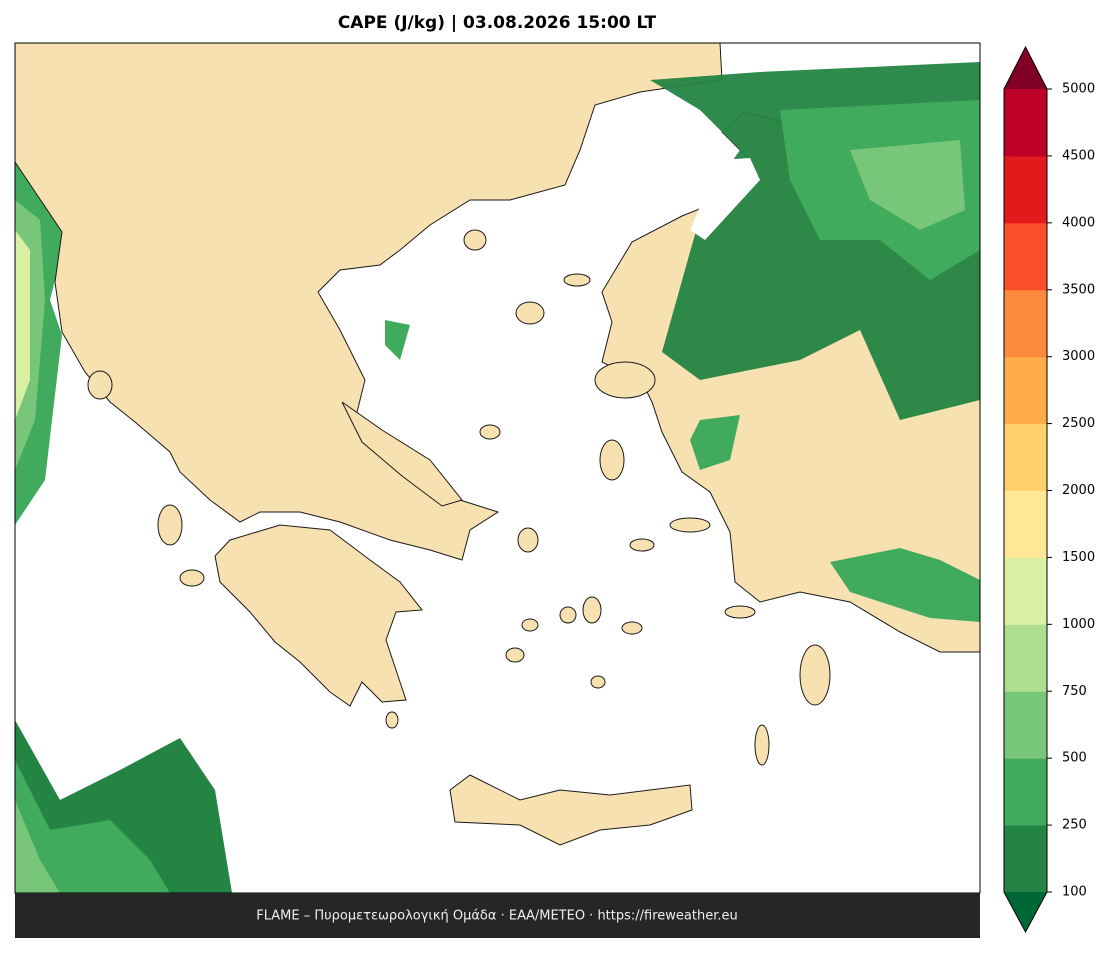 This screenshot has width=1119, height=953. I want to click on chios, so click(612, 460).